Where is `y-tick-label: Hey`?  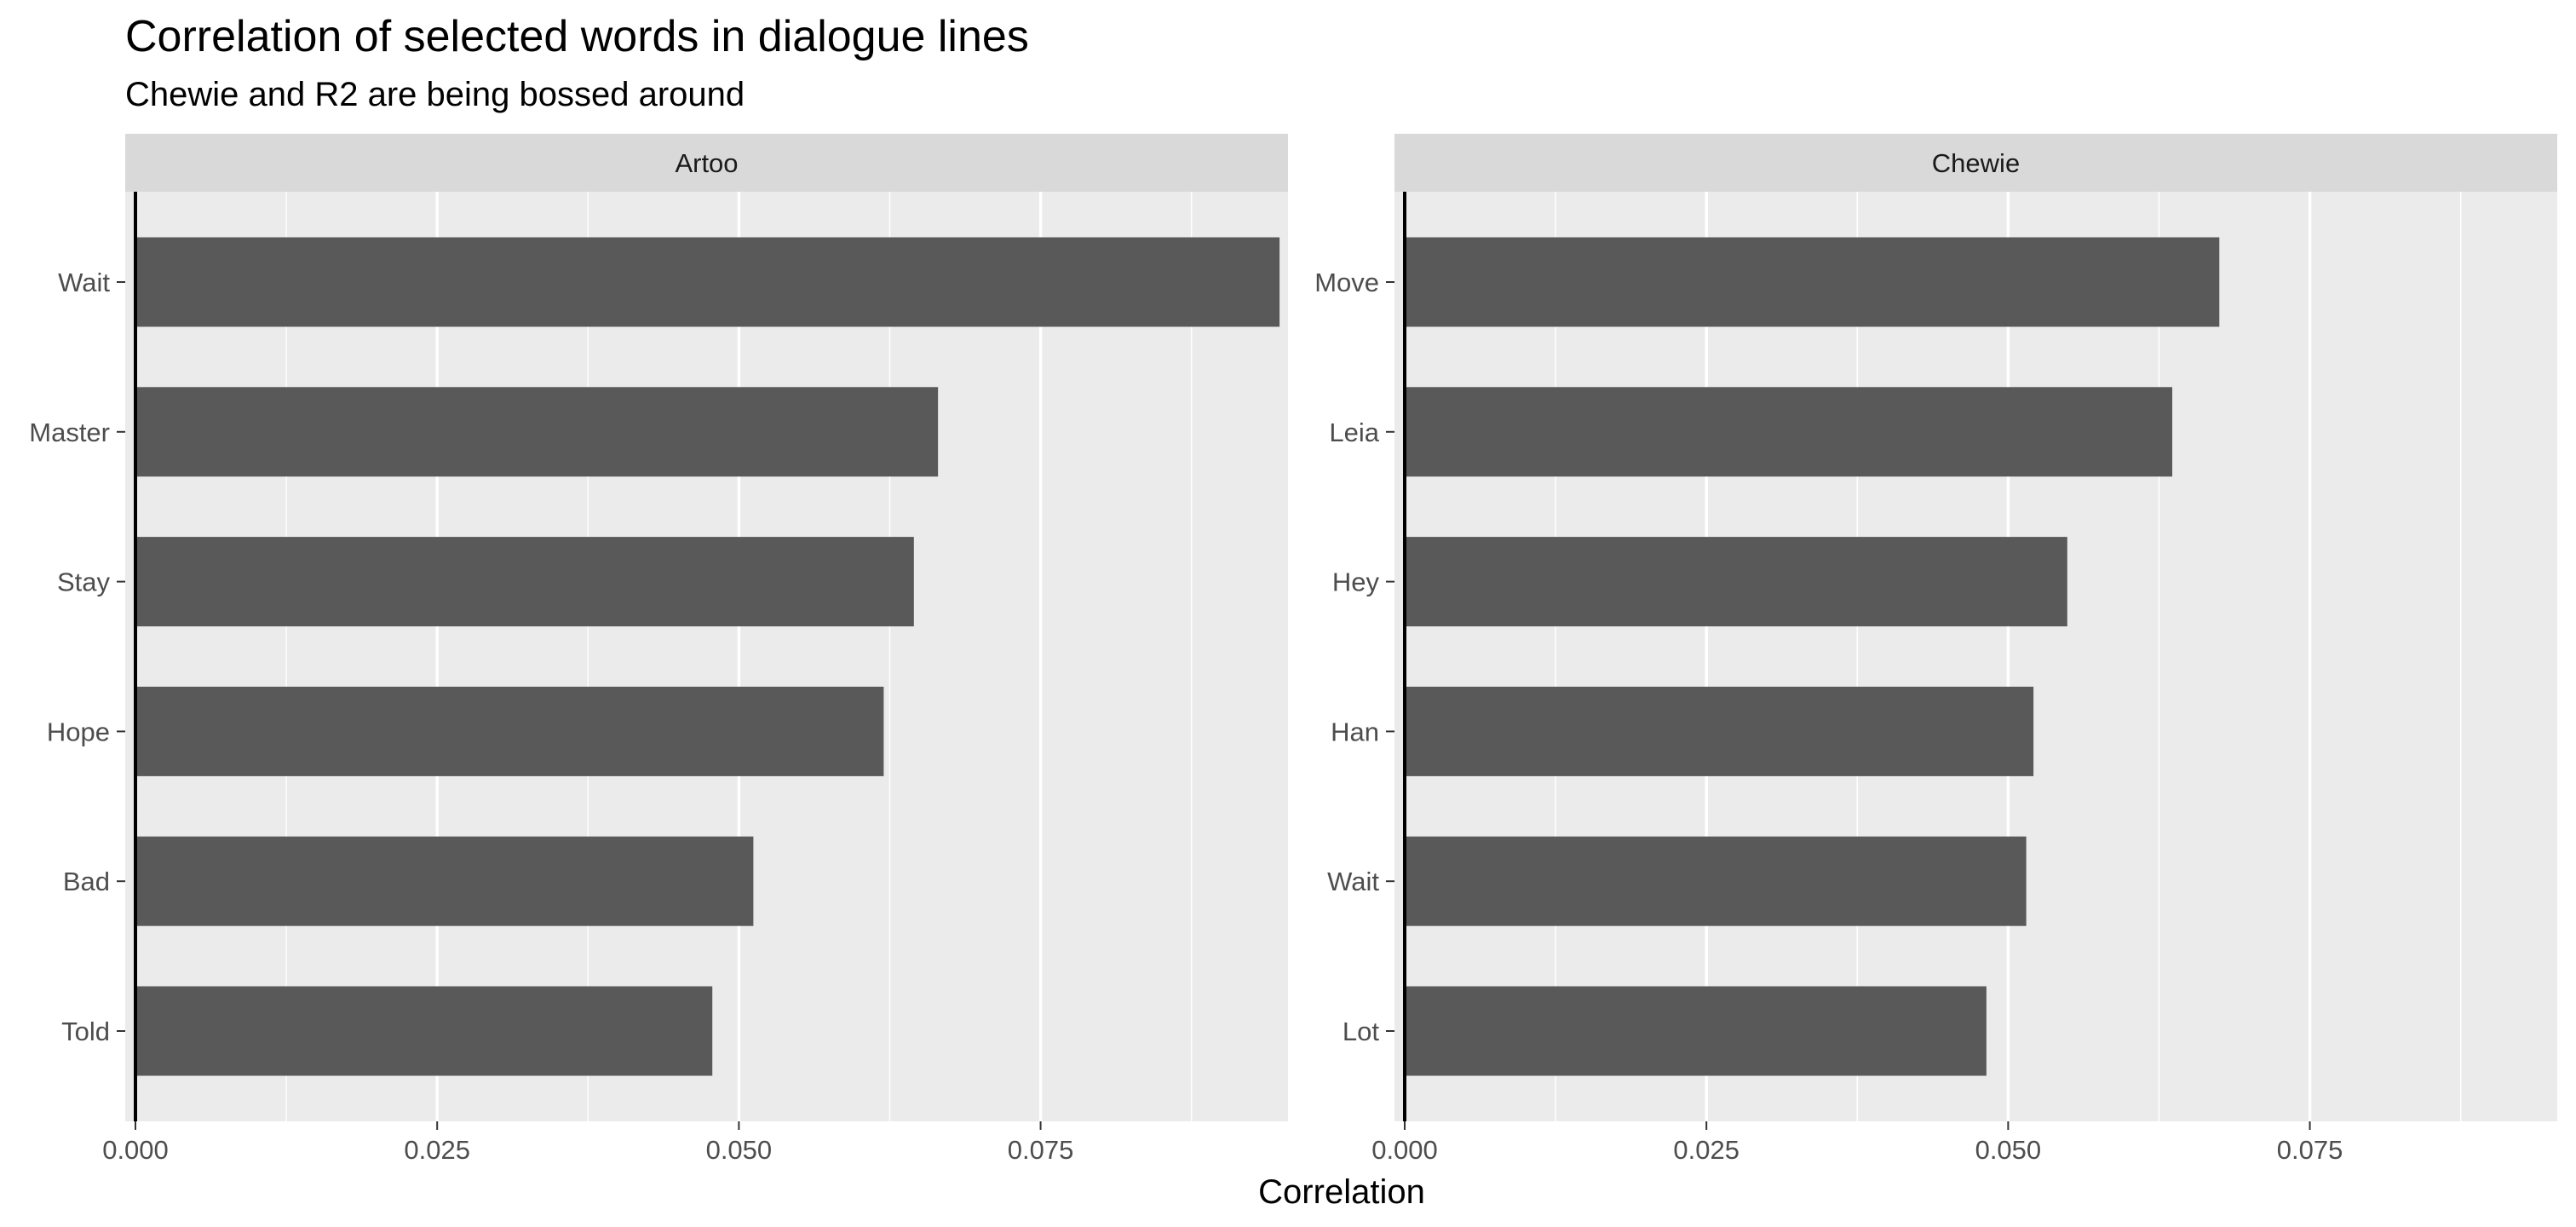 y-tick-label: Hey is located at coordinates (1356, 582).